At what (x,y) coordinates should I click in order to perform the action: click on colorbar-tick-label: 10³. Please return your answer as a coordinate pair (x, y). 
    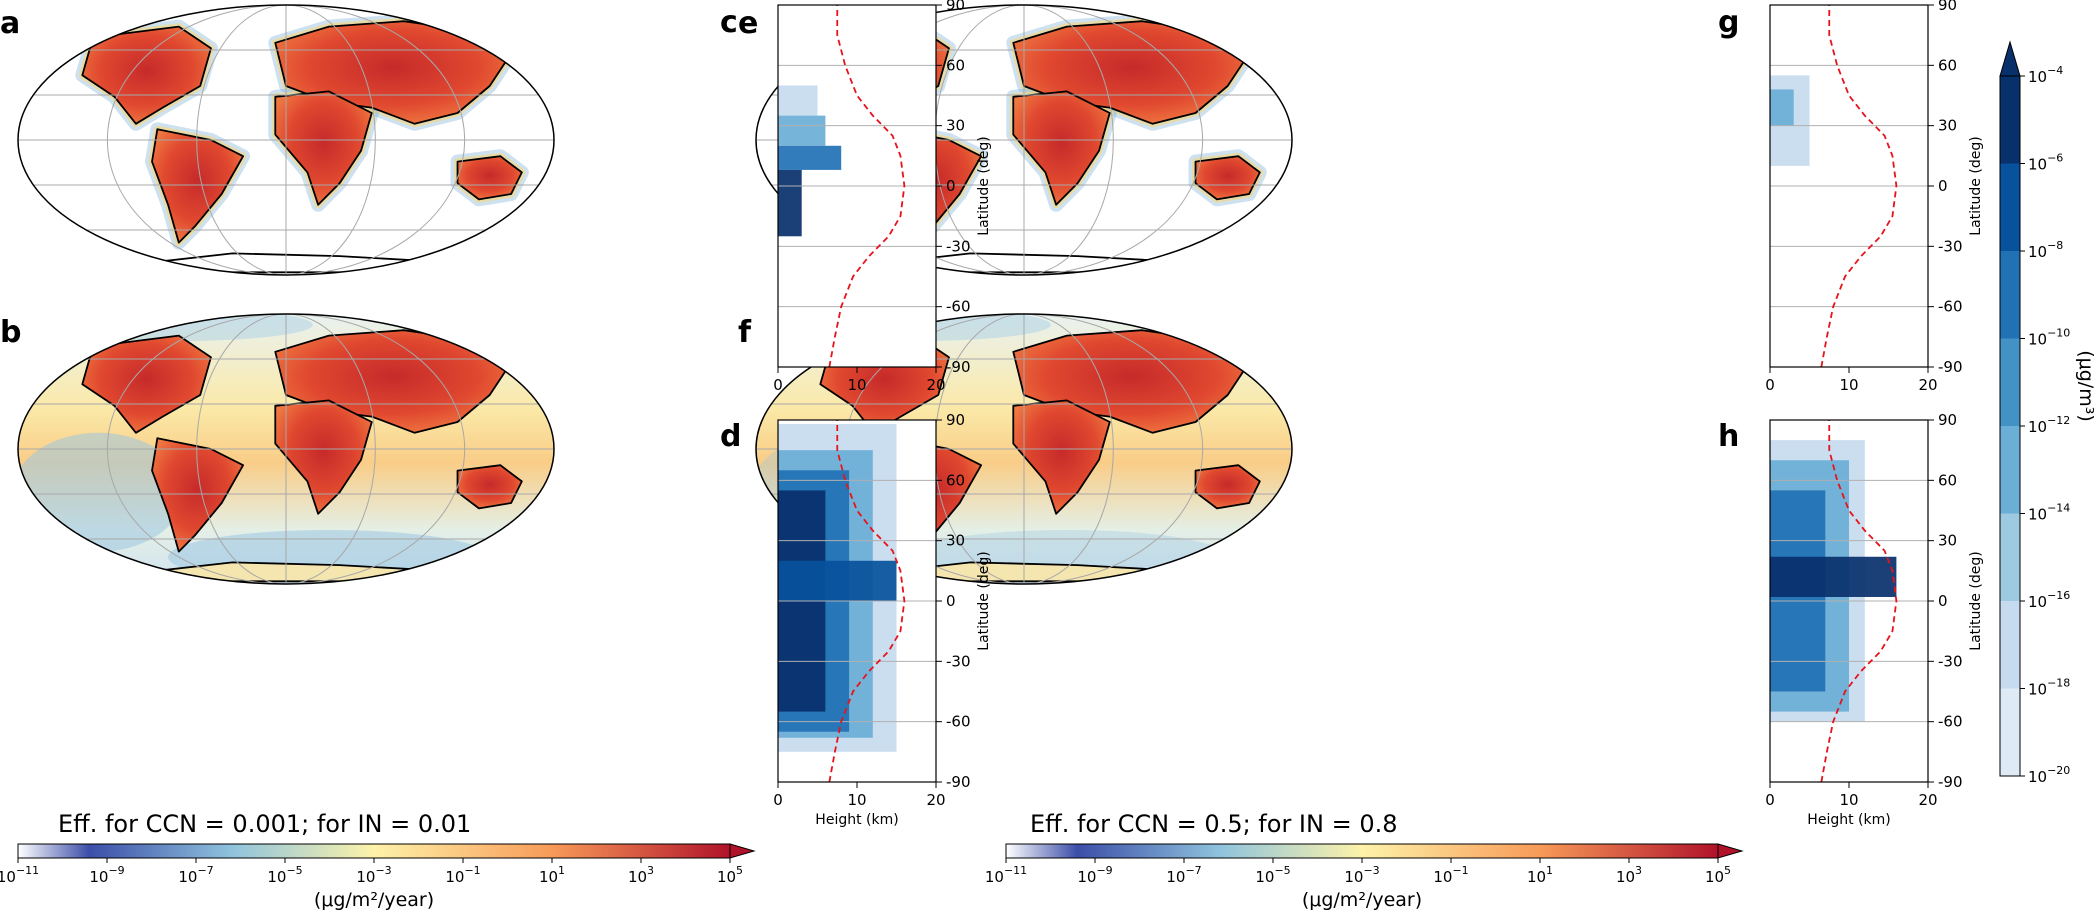
    Looking at the image, I should click on (1629, 875).